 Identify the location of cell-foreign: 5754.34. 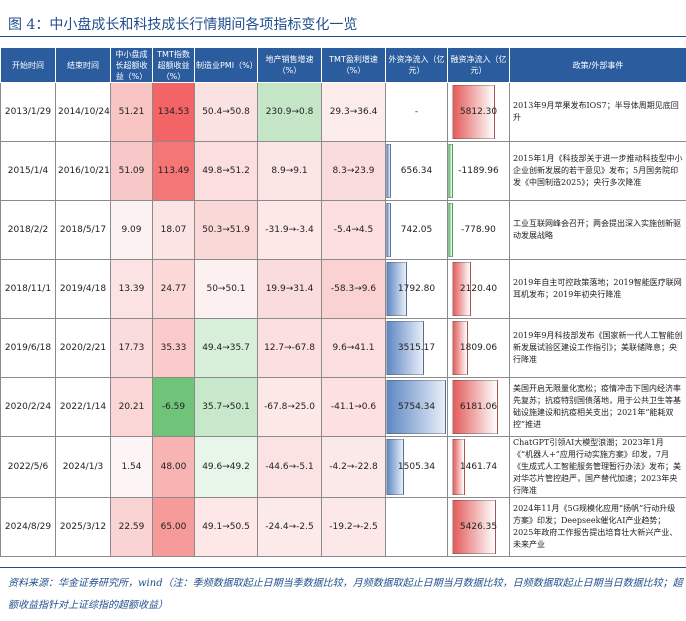
(416, 407).